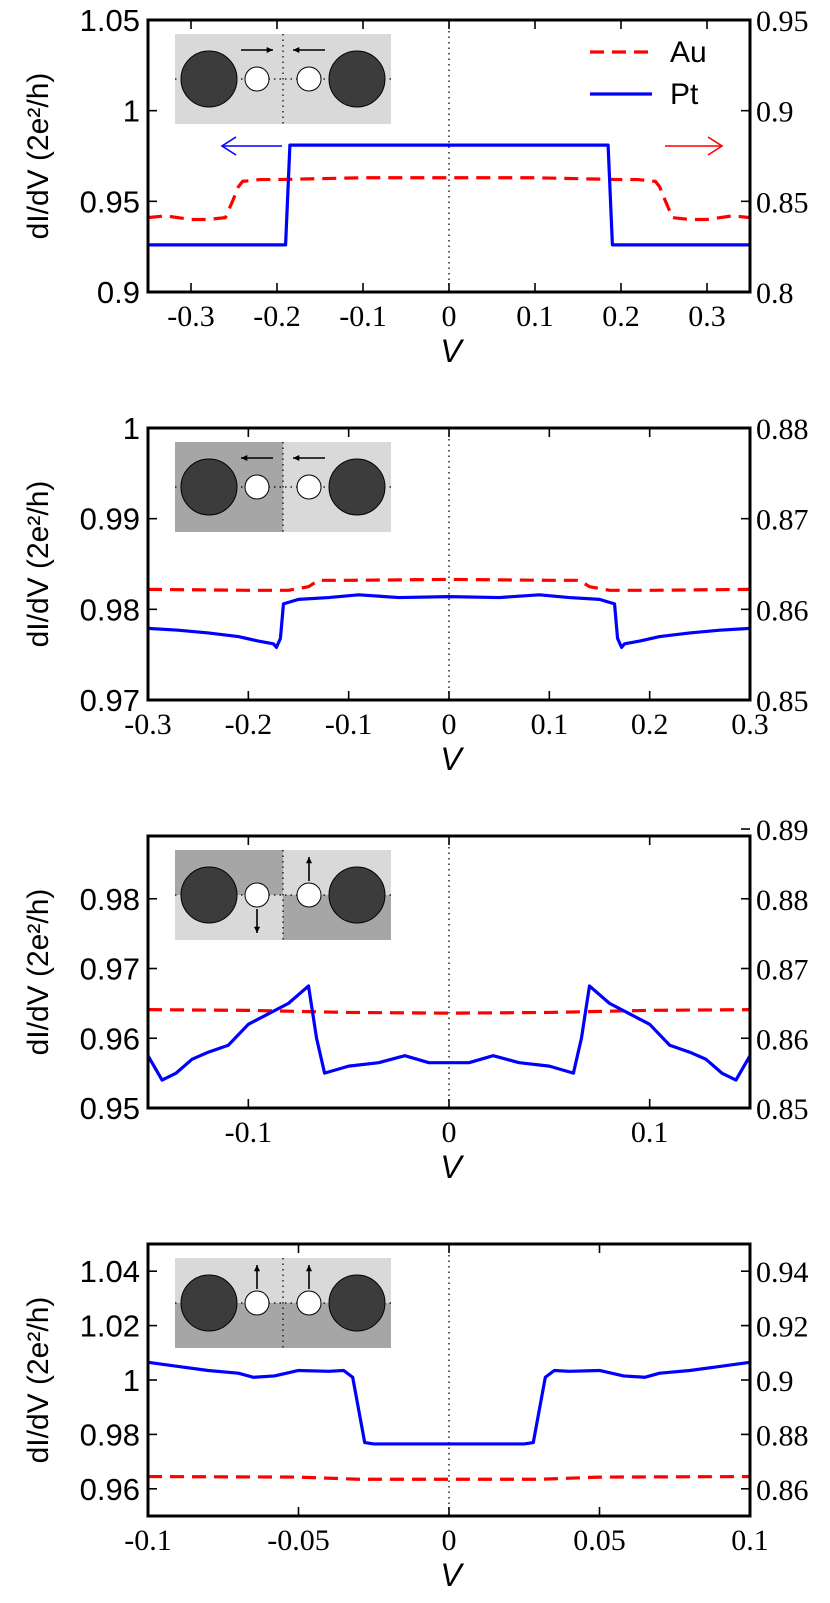 This screenshot has width=830, height=1603. What do you see at coordinates (110, 1271) in the screenshot?
I see `y-tick-label-left: 1.04` at bounding box center [110, 1271].